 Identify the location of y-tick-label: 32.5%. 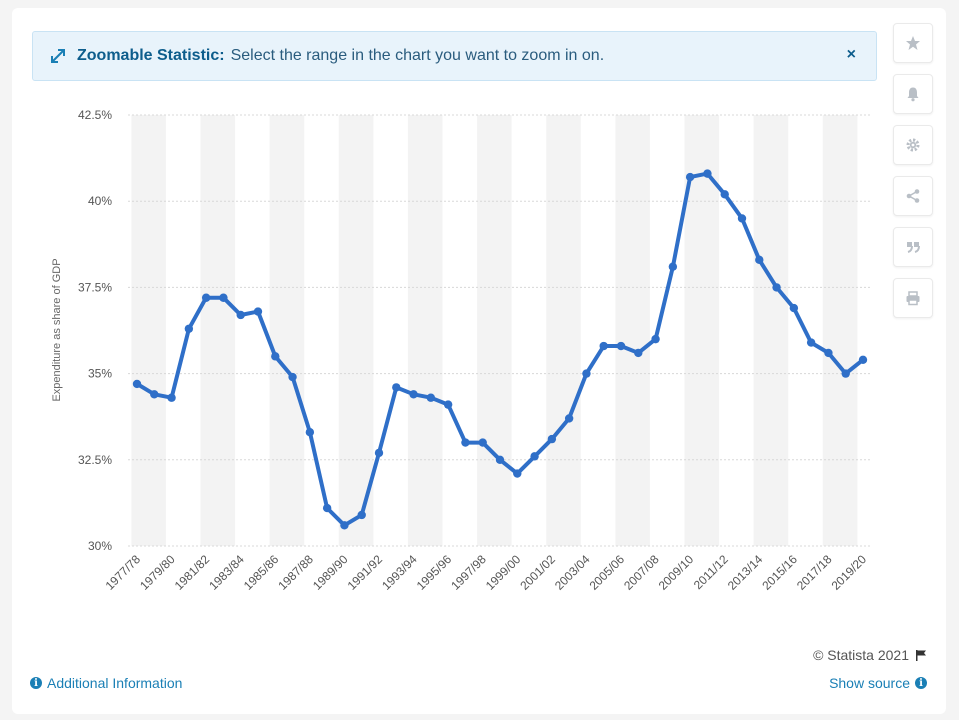
(95, 460).